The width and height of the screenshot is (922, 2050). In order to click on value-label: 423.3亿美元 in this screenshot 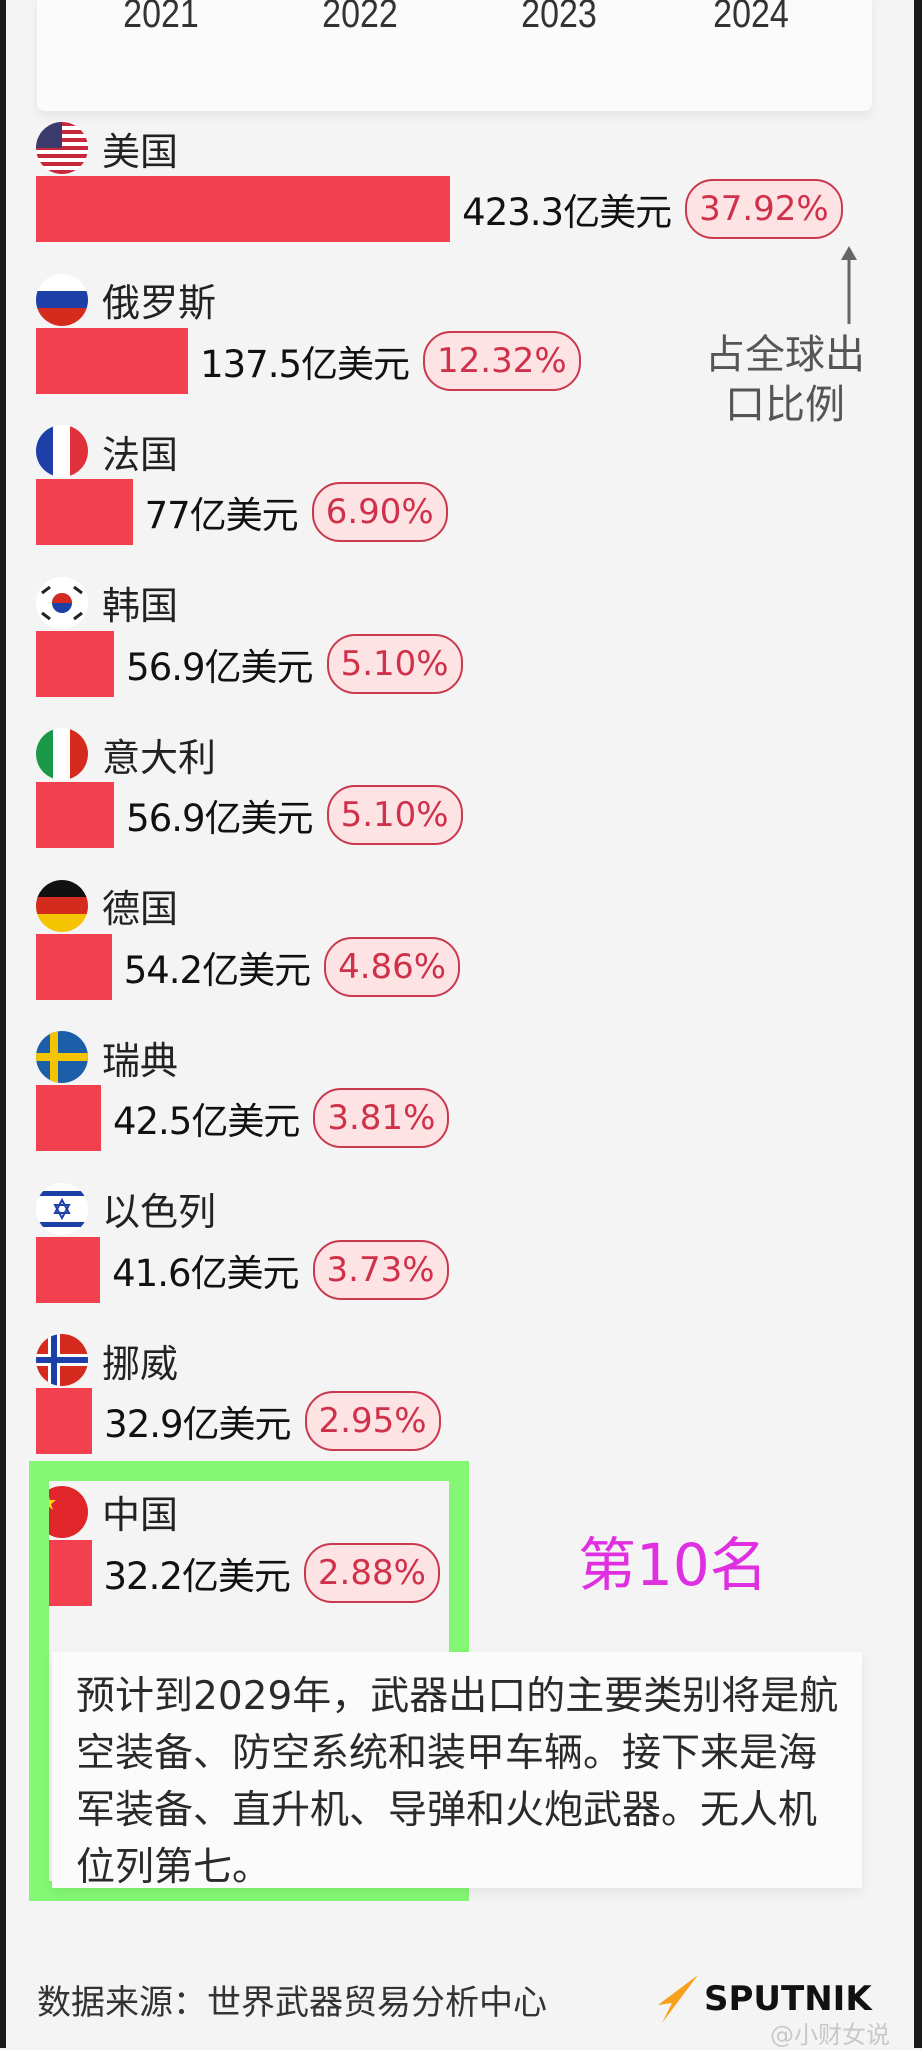, I will do `click(567, 212)`.